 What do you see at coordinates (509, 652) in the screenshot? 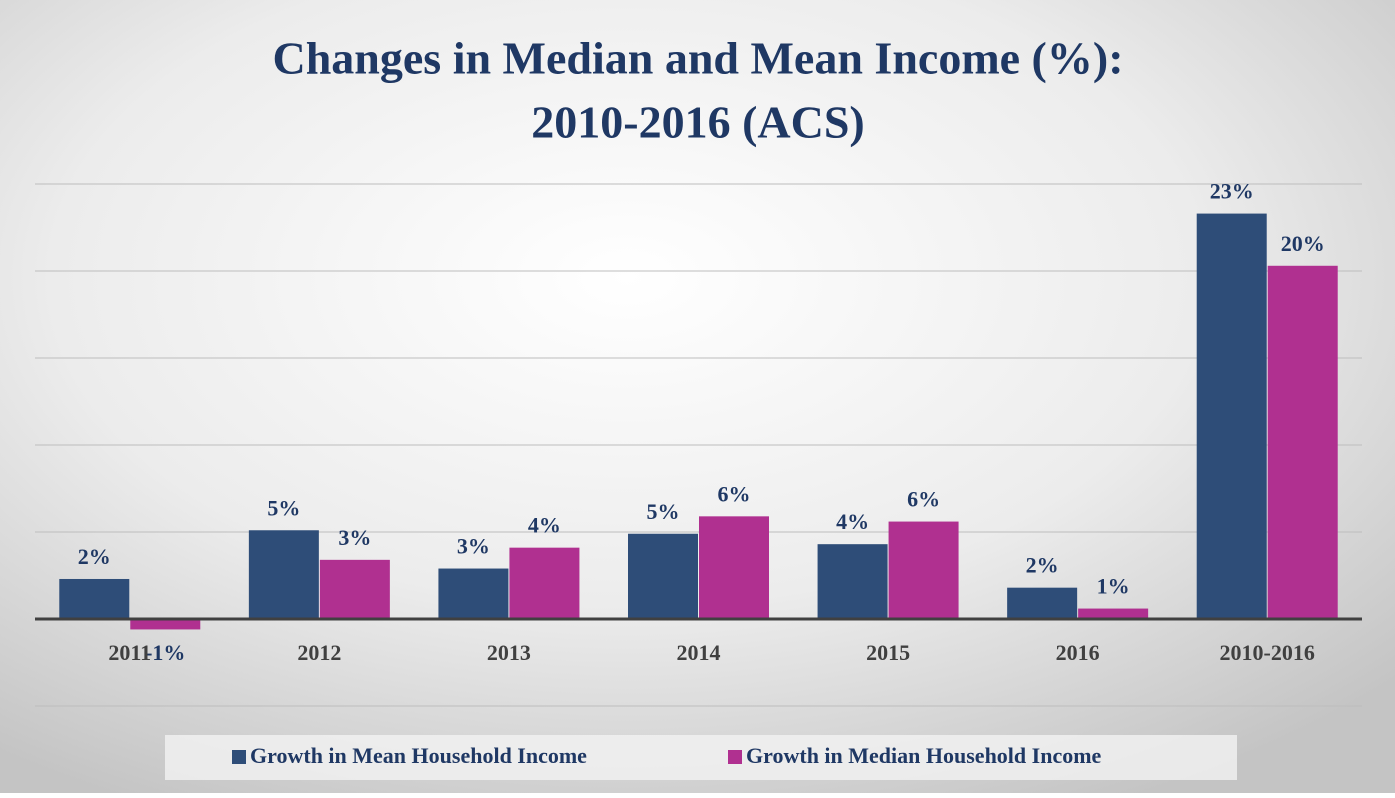
I see `x-tick-label: 2013` at bounding box center [509, 652].